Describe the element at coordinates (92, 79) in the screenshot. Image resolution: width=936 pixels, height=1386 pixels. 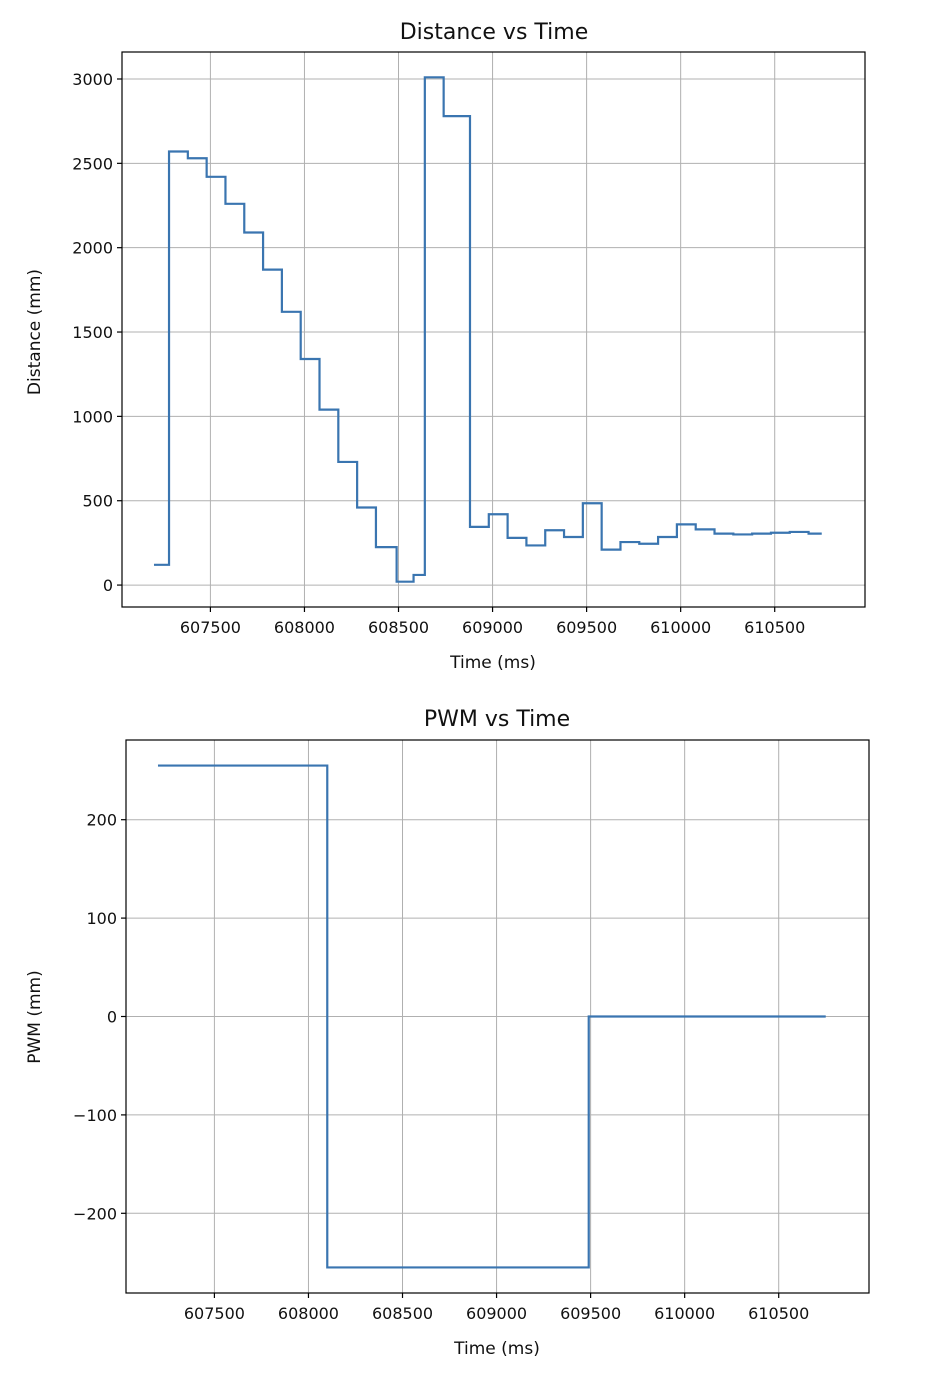
I see `distance-ytick-label: 3000` at that location.